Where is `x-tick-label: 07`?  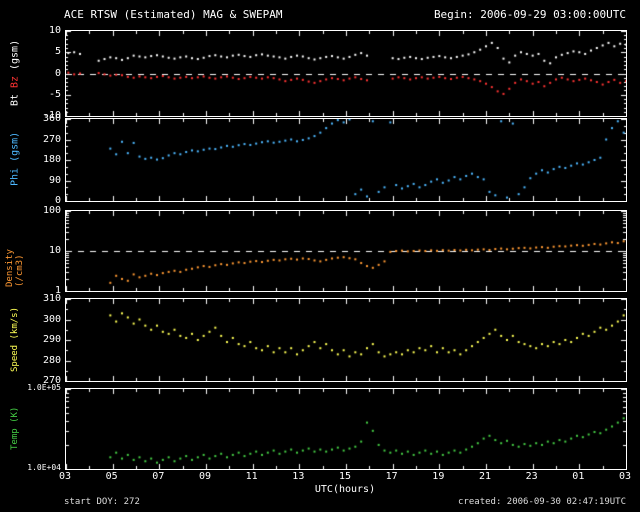
x-tick-label: 07 is located at coordinates (158, 476).